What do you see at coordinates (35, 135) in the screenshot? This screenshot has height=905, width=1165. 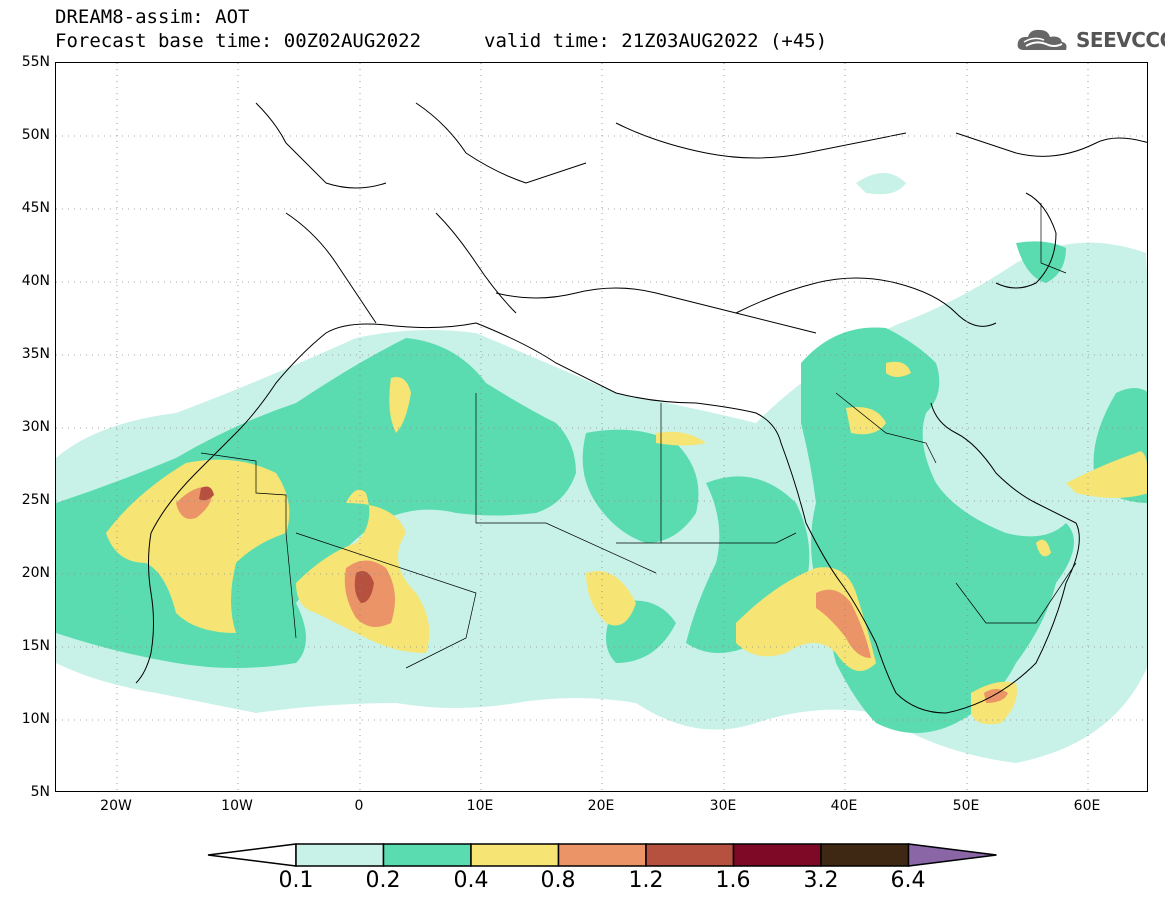 I see `lat-label: 50N` at bounding box center [35, 135].